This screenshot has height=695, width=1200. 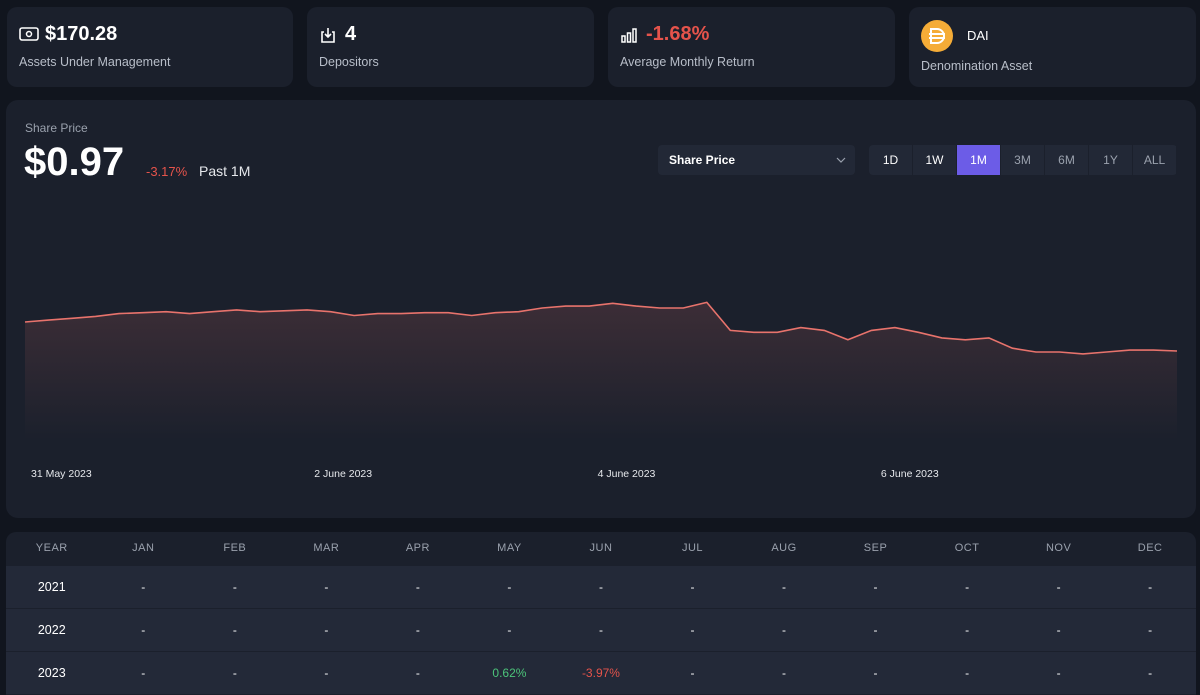 What do you see at coordinates (29, 34) in the screenshot?
I see `money-icon` at bounding box center [29, 34].